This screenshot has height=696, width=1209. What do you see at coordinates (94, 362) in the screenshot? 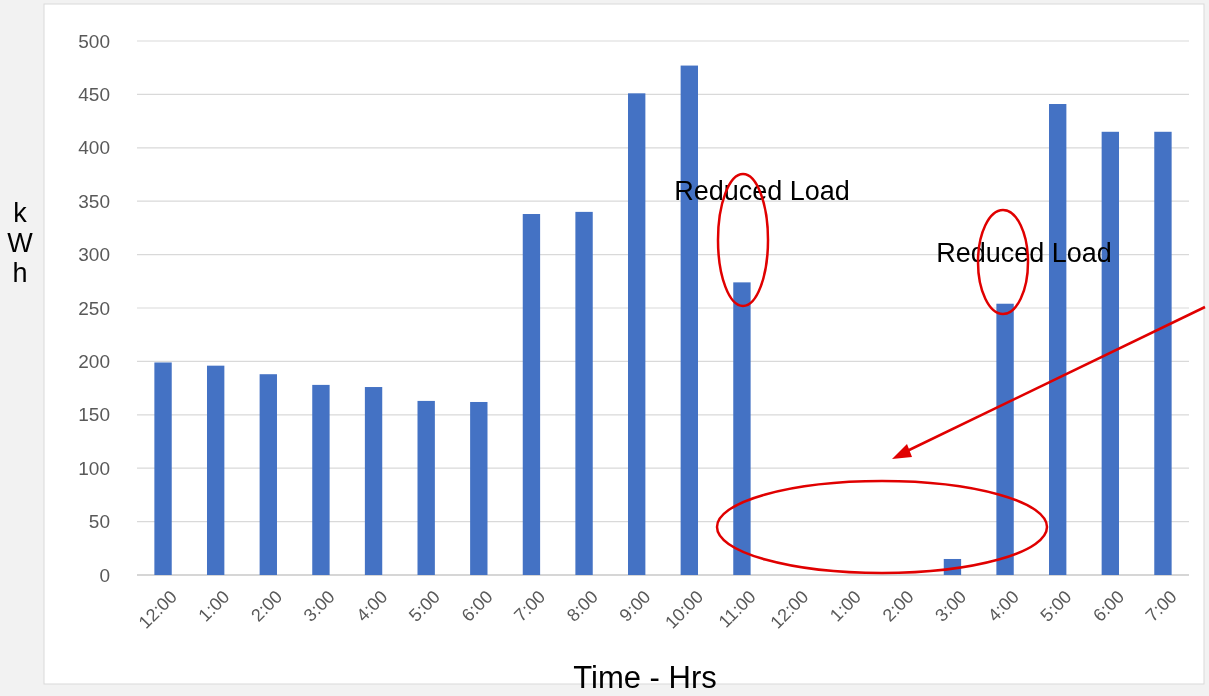
I see `y-tick-label: 200` at bounding box center [94, 362].